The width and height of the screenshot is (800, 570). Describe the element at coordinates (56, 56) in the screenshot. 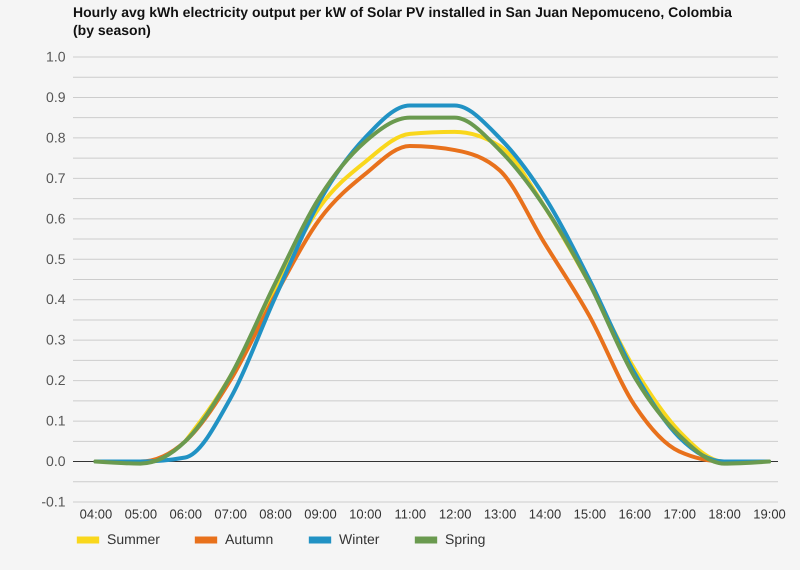

I see `y-tick-label: 1.0` at that location.